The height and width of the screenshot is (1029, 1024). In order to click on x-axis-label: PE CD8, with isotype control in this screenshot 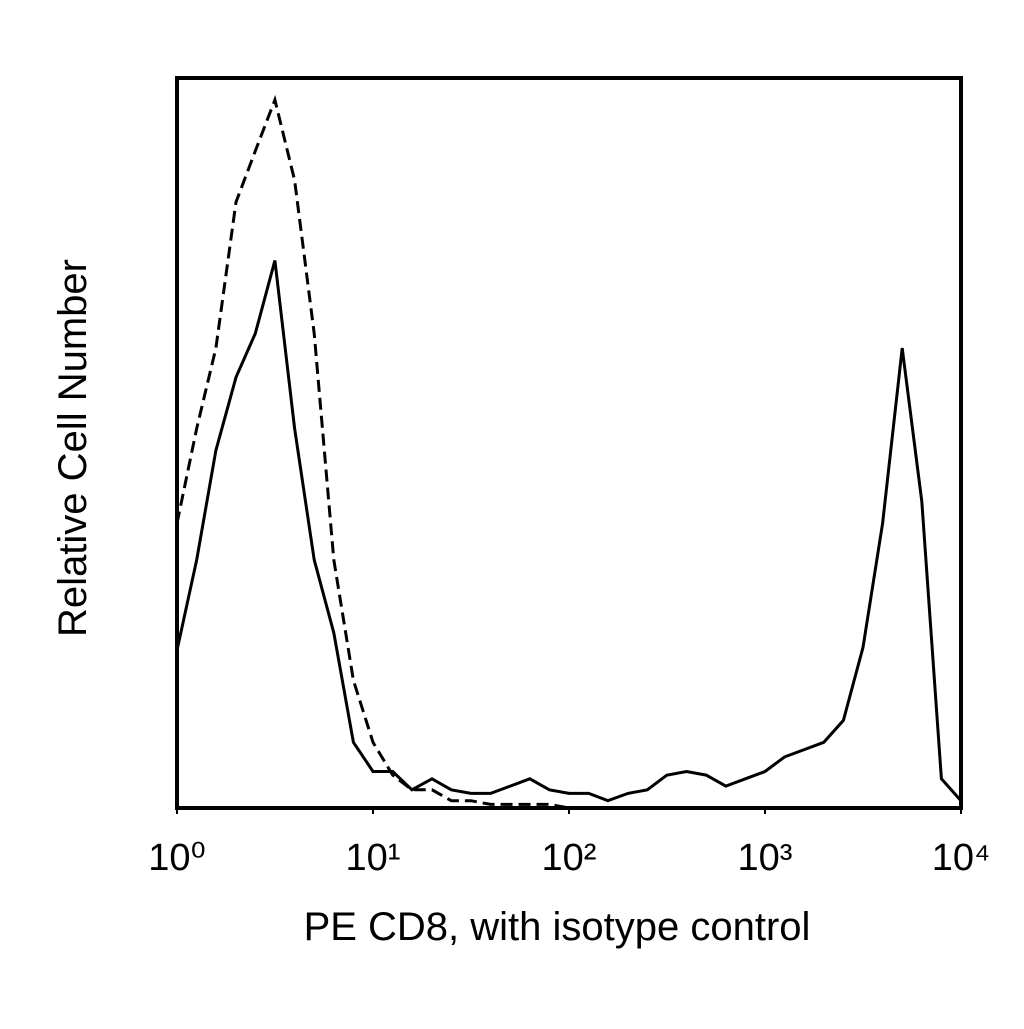, I will do `click(557, 927)`.